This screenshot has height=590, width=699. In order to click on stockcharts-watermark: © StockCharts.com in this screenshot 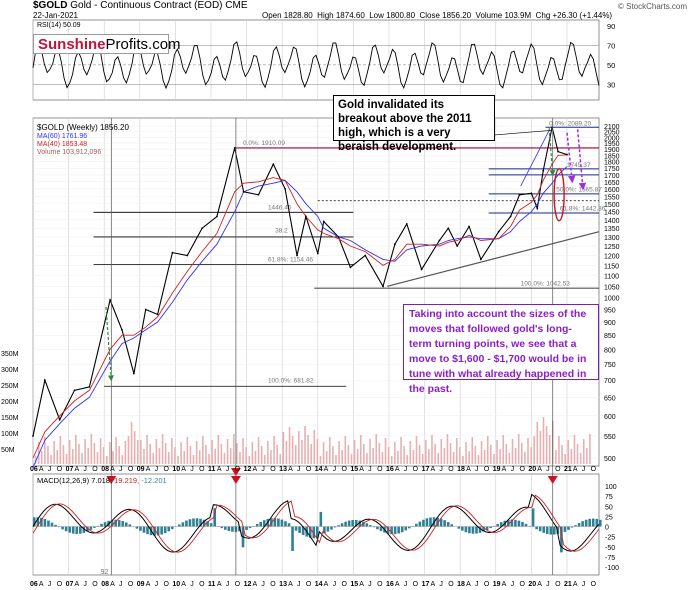, I will do `click(653, 6)`.